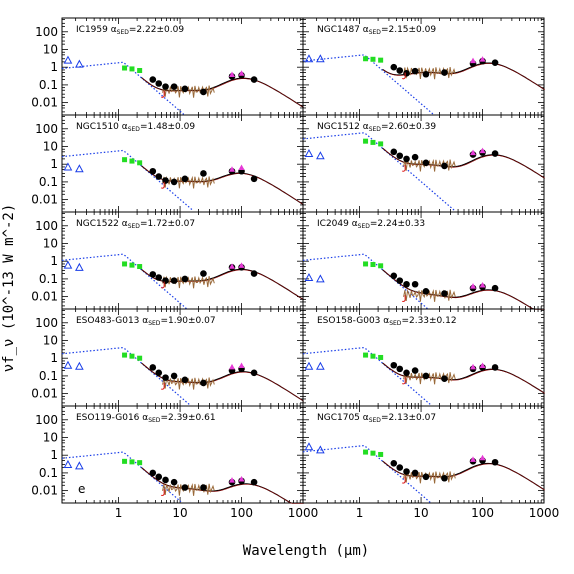 The width and height of the screenshot is (574, 574). Describe the element at coordinates (109, 321) in the screenshot. I see `galaxy-name: ESO483-G013` at that location.